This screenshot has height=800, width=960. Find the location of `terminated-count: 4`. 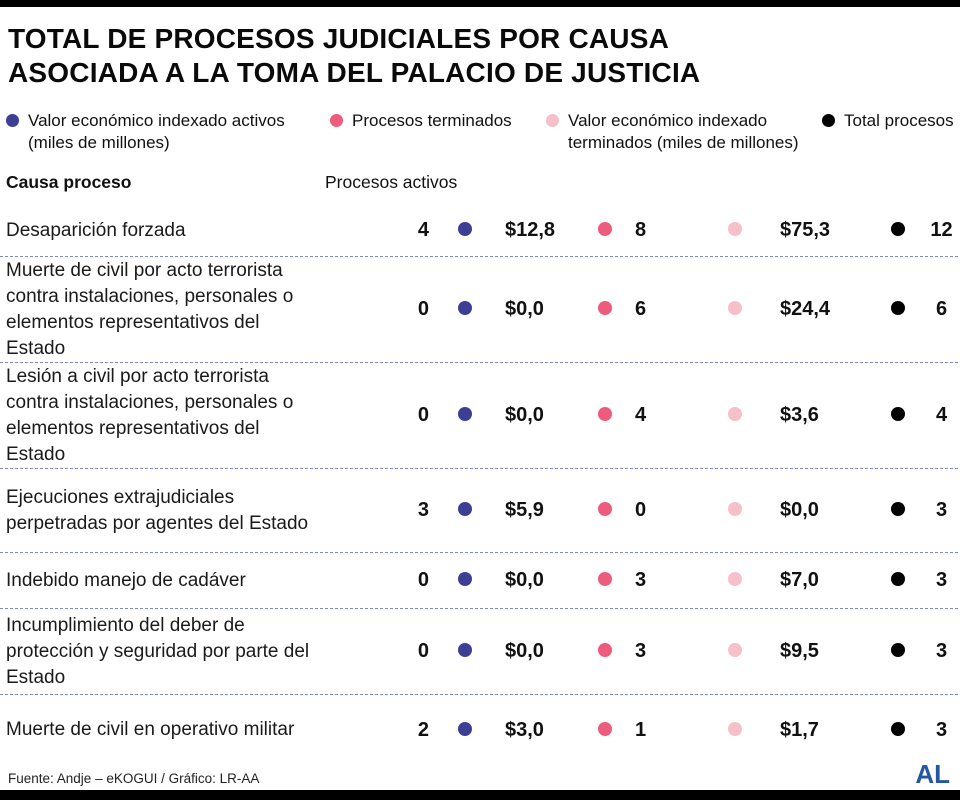

terminated-count: 4 is located at coordinates (641, 415).